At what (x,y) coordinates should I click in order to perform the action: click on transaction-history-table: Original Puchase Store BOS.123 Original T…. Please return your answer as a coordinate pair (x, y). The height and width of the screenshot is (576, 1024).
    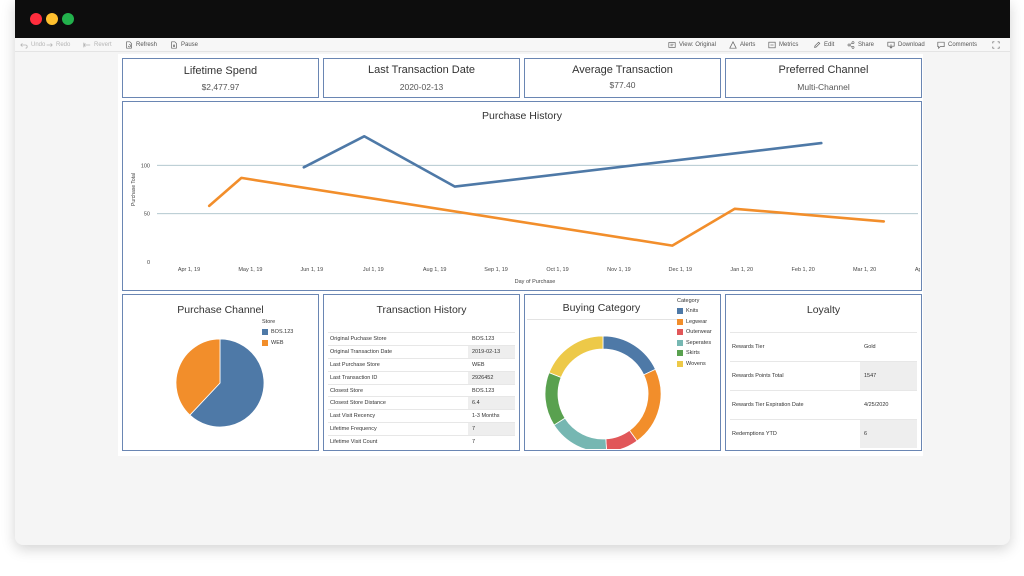
    Looking at the image, I should click on (421, 390).